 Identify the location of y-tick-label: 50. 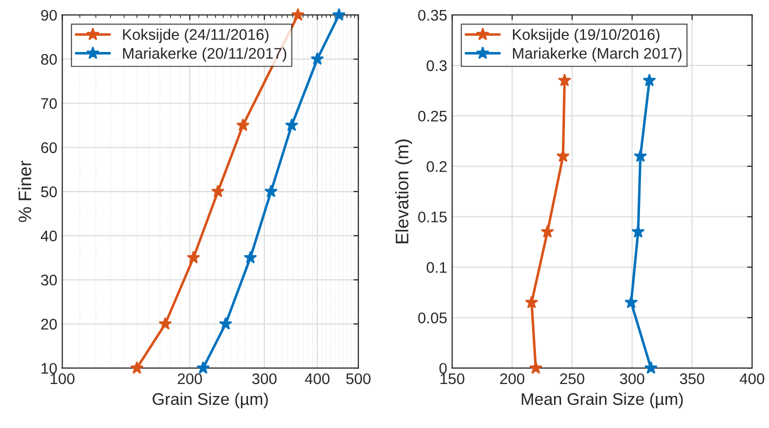
(49, 192).